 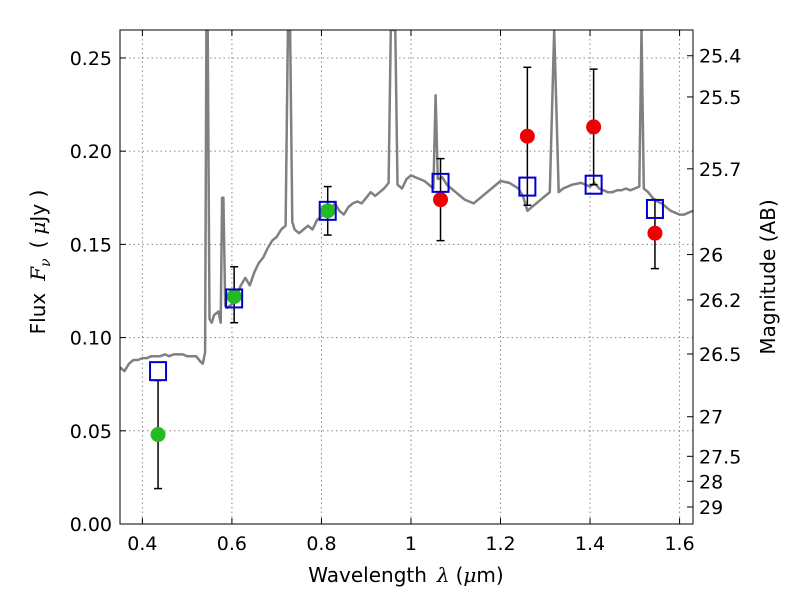 I want to click on magnitude-tick-label: 27.5, so click(x=720, y=457).